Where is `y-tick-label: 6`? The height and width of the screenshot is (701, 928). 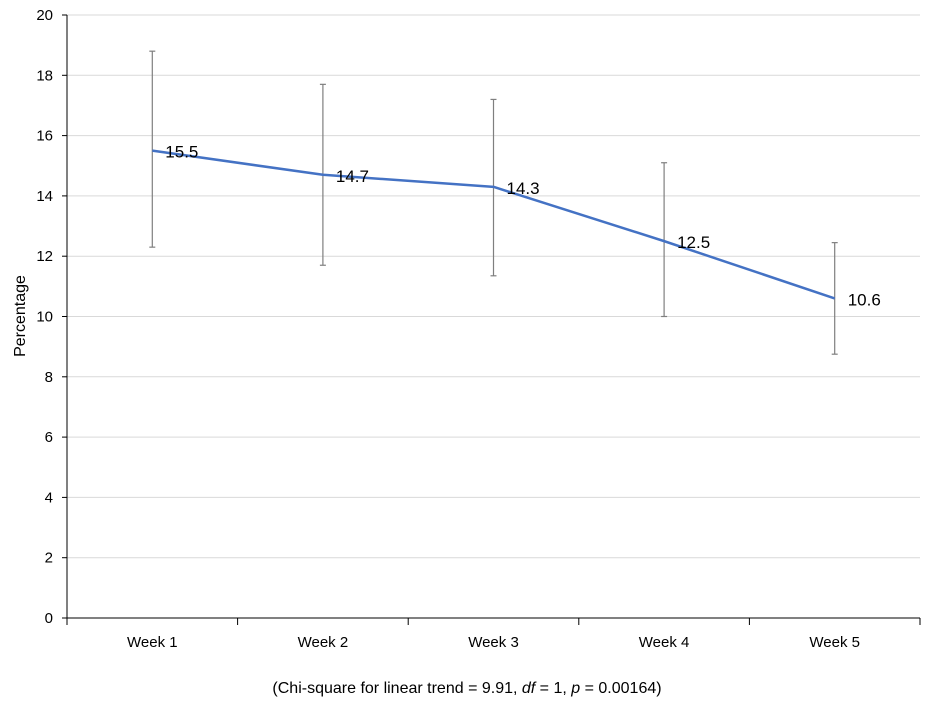
y-tick-label: 6 is located at coordinates (49, 437).